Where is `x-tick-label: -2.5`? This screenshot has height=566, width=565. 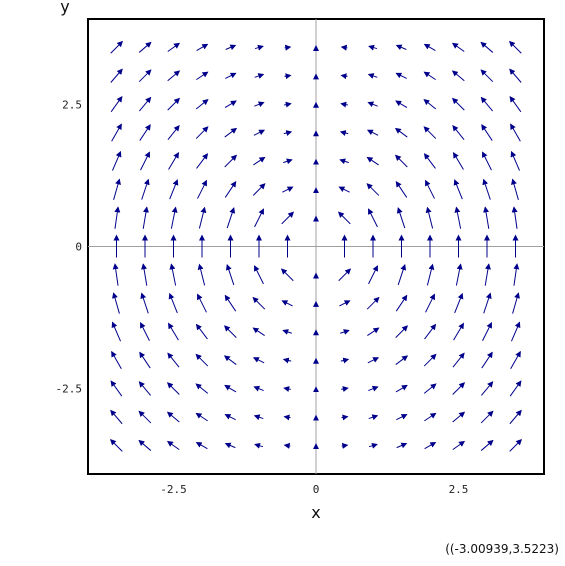
x-tick-label: -2.5 is located at coordinates (173, 489).